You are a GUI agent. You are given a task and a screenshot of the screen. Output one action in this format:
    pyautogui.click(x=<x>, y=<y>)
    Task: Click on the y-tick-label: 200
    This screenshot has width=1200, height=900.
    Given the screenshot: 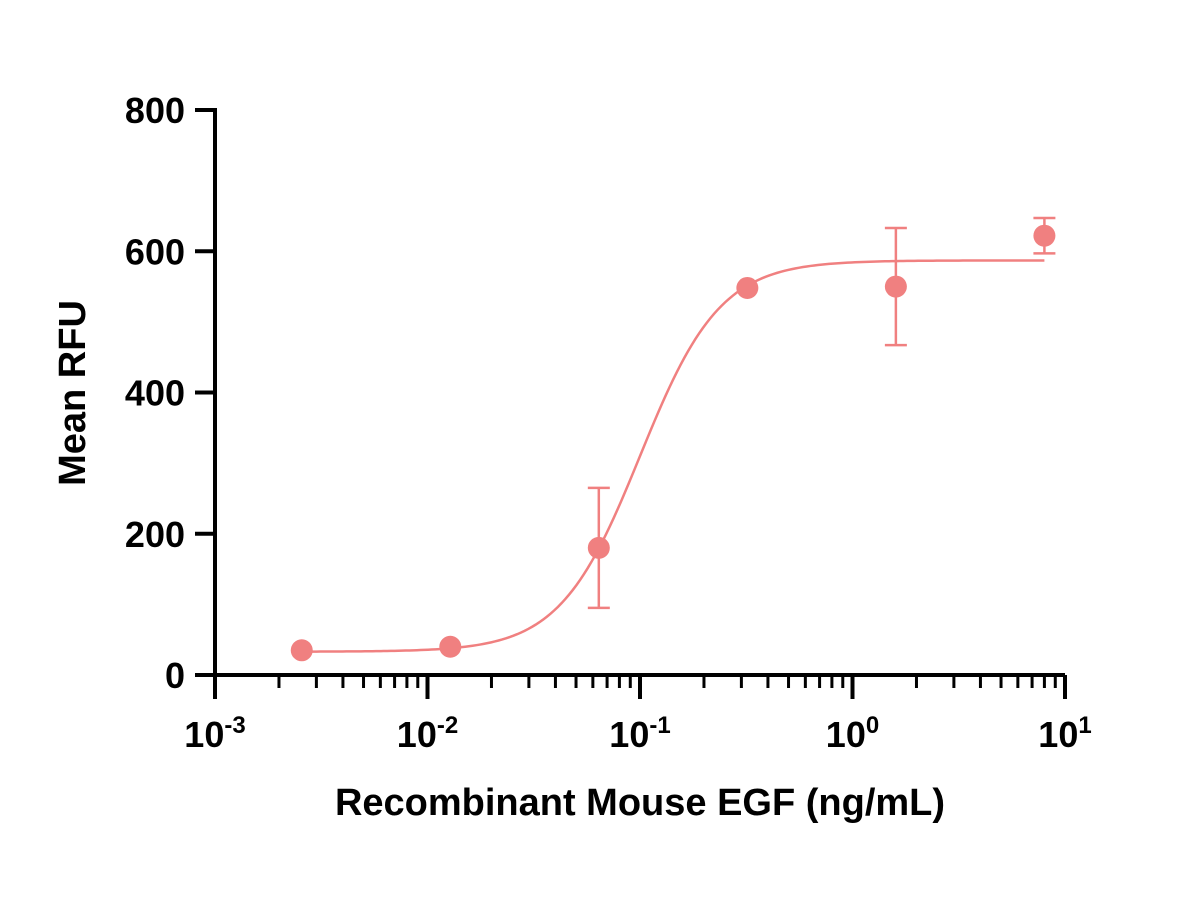 What is the action you would take?
    pyautogui.click(x=155, y=534)
    